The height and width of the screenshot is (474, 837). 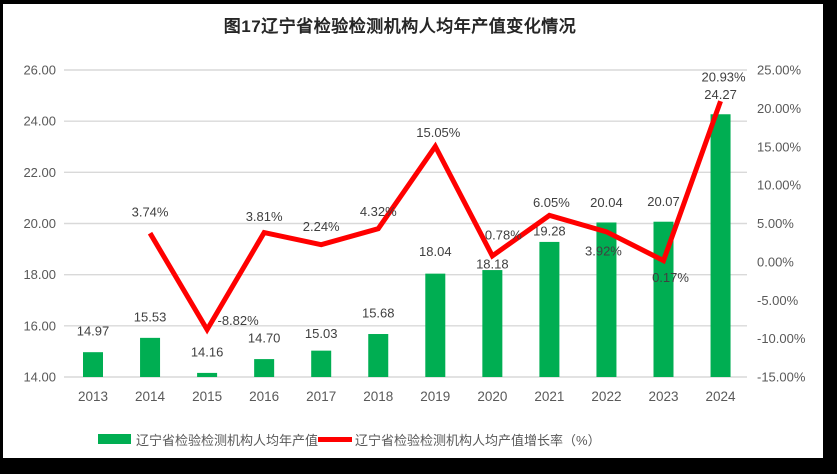 I want to click on right-axis-tick-label: 5.00%, so click(x=775, y=223).